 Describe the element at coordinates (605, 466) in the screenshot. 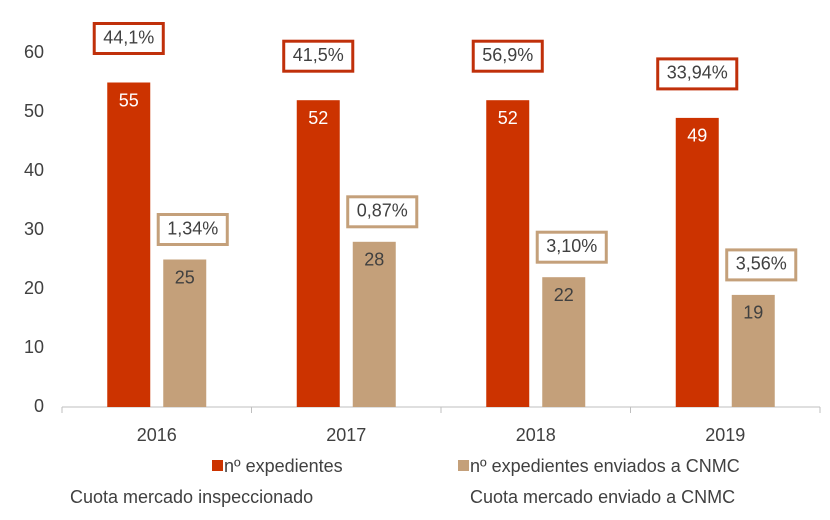

I see `legend-label: nº expedientes enviados a CNMC` at that location.